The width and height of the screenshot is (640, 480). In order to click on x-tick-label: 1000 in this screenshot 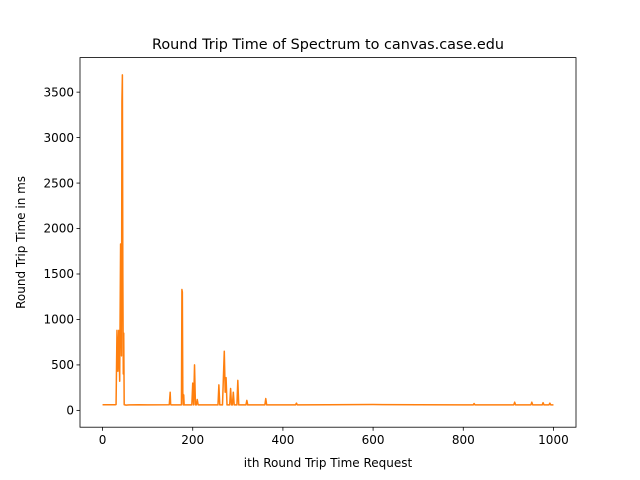, I will do `click(553, 440)`.